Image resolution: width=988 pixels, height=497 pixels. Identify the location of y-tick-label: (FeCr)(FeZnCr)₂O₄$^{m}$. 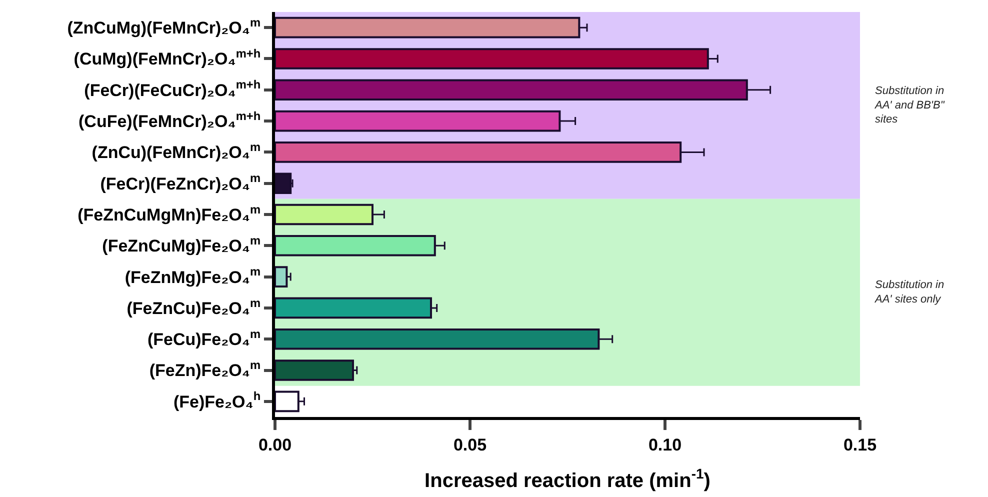
(180, 182).